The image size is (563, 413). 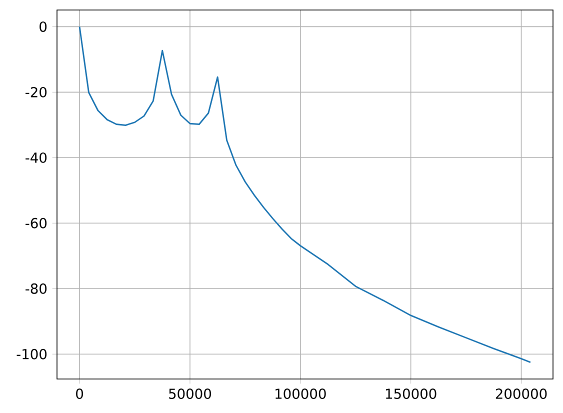 I want to click on y-tick-label: -60, so click(x=36, y=223).